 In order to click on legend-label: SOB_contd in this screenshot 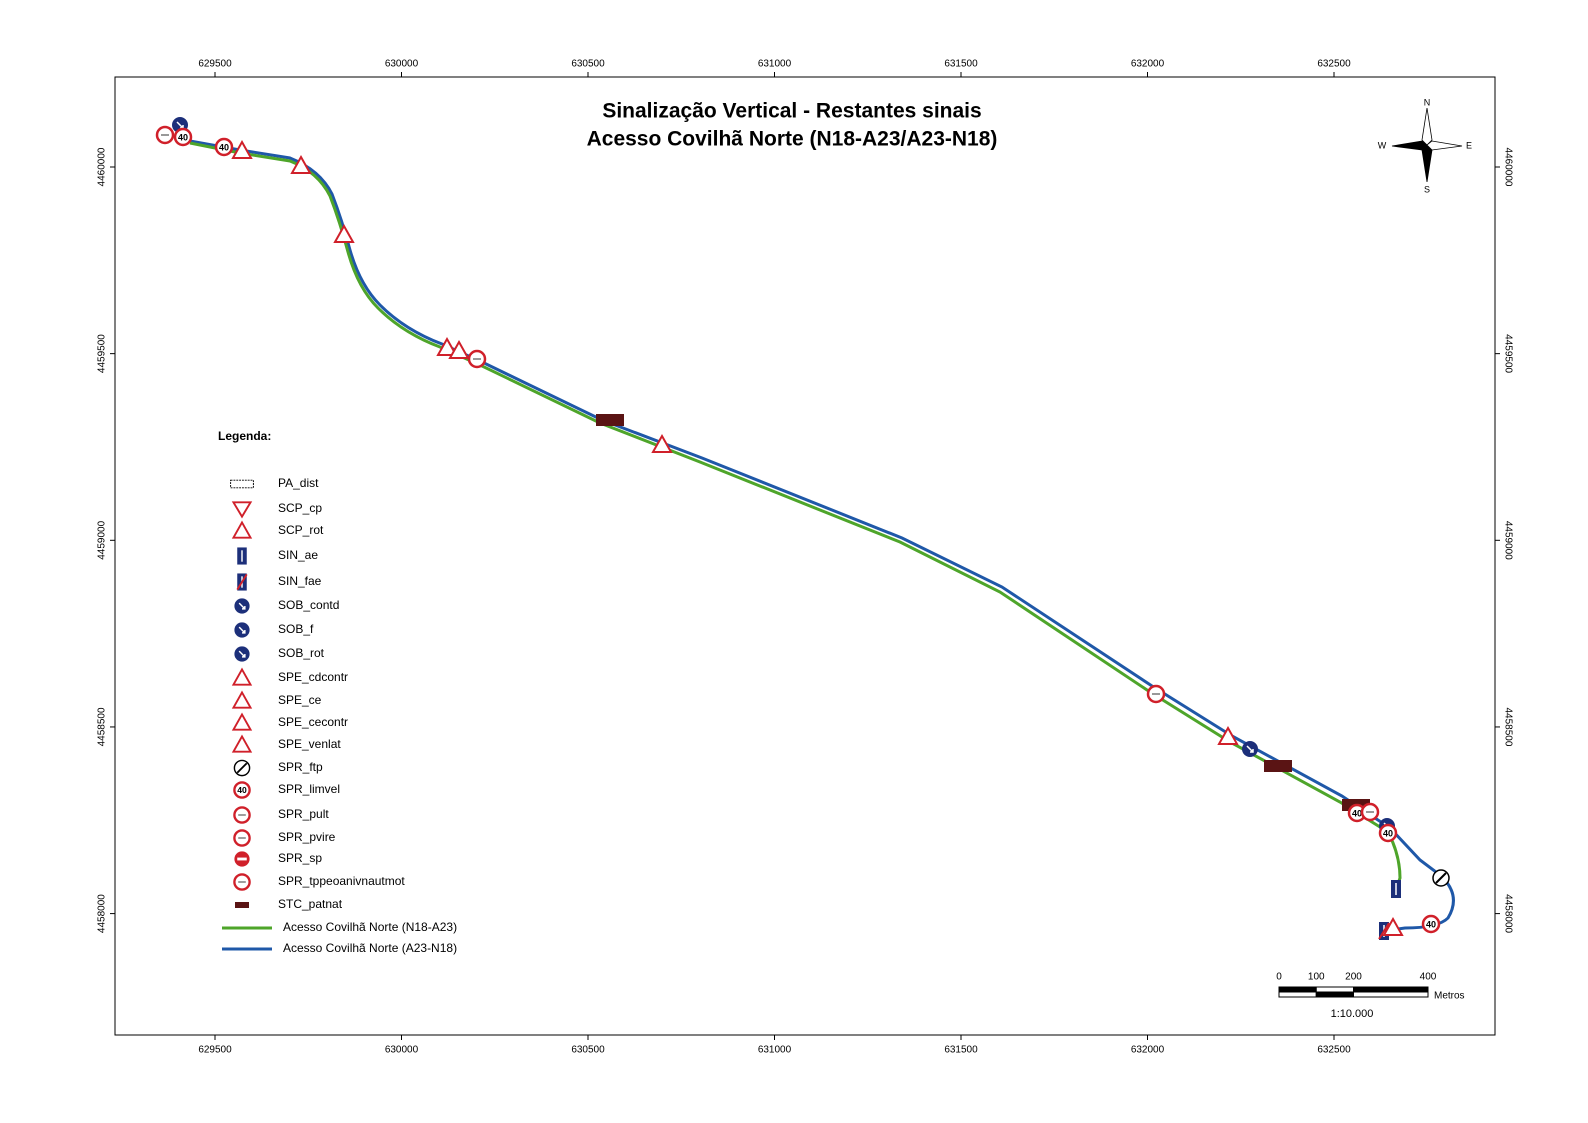, I will do `click(308, 605)`.